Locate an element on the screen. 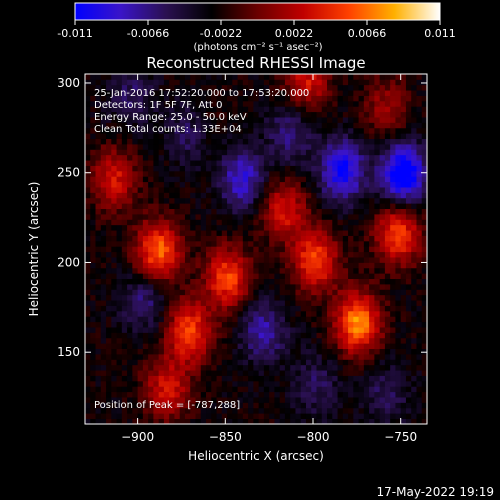 This screenshot has height=500, width=500. colorbar-tick-label: -0.0066 is located at coordinates (148, 33).